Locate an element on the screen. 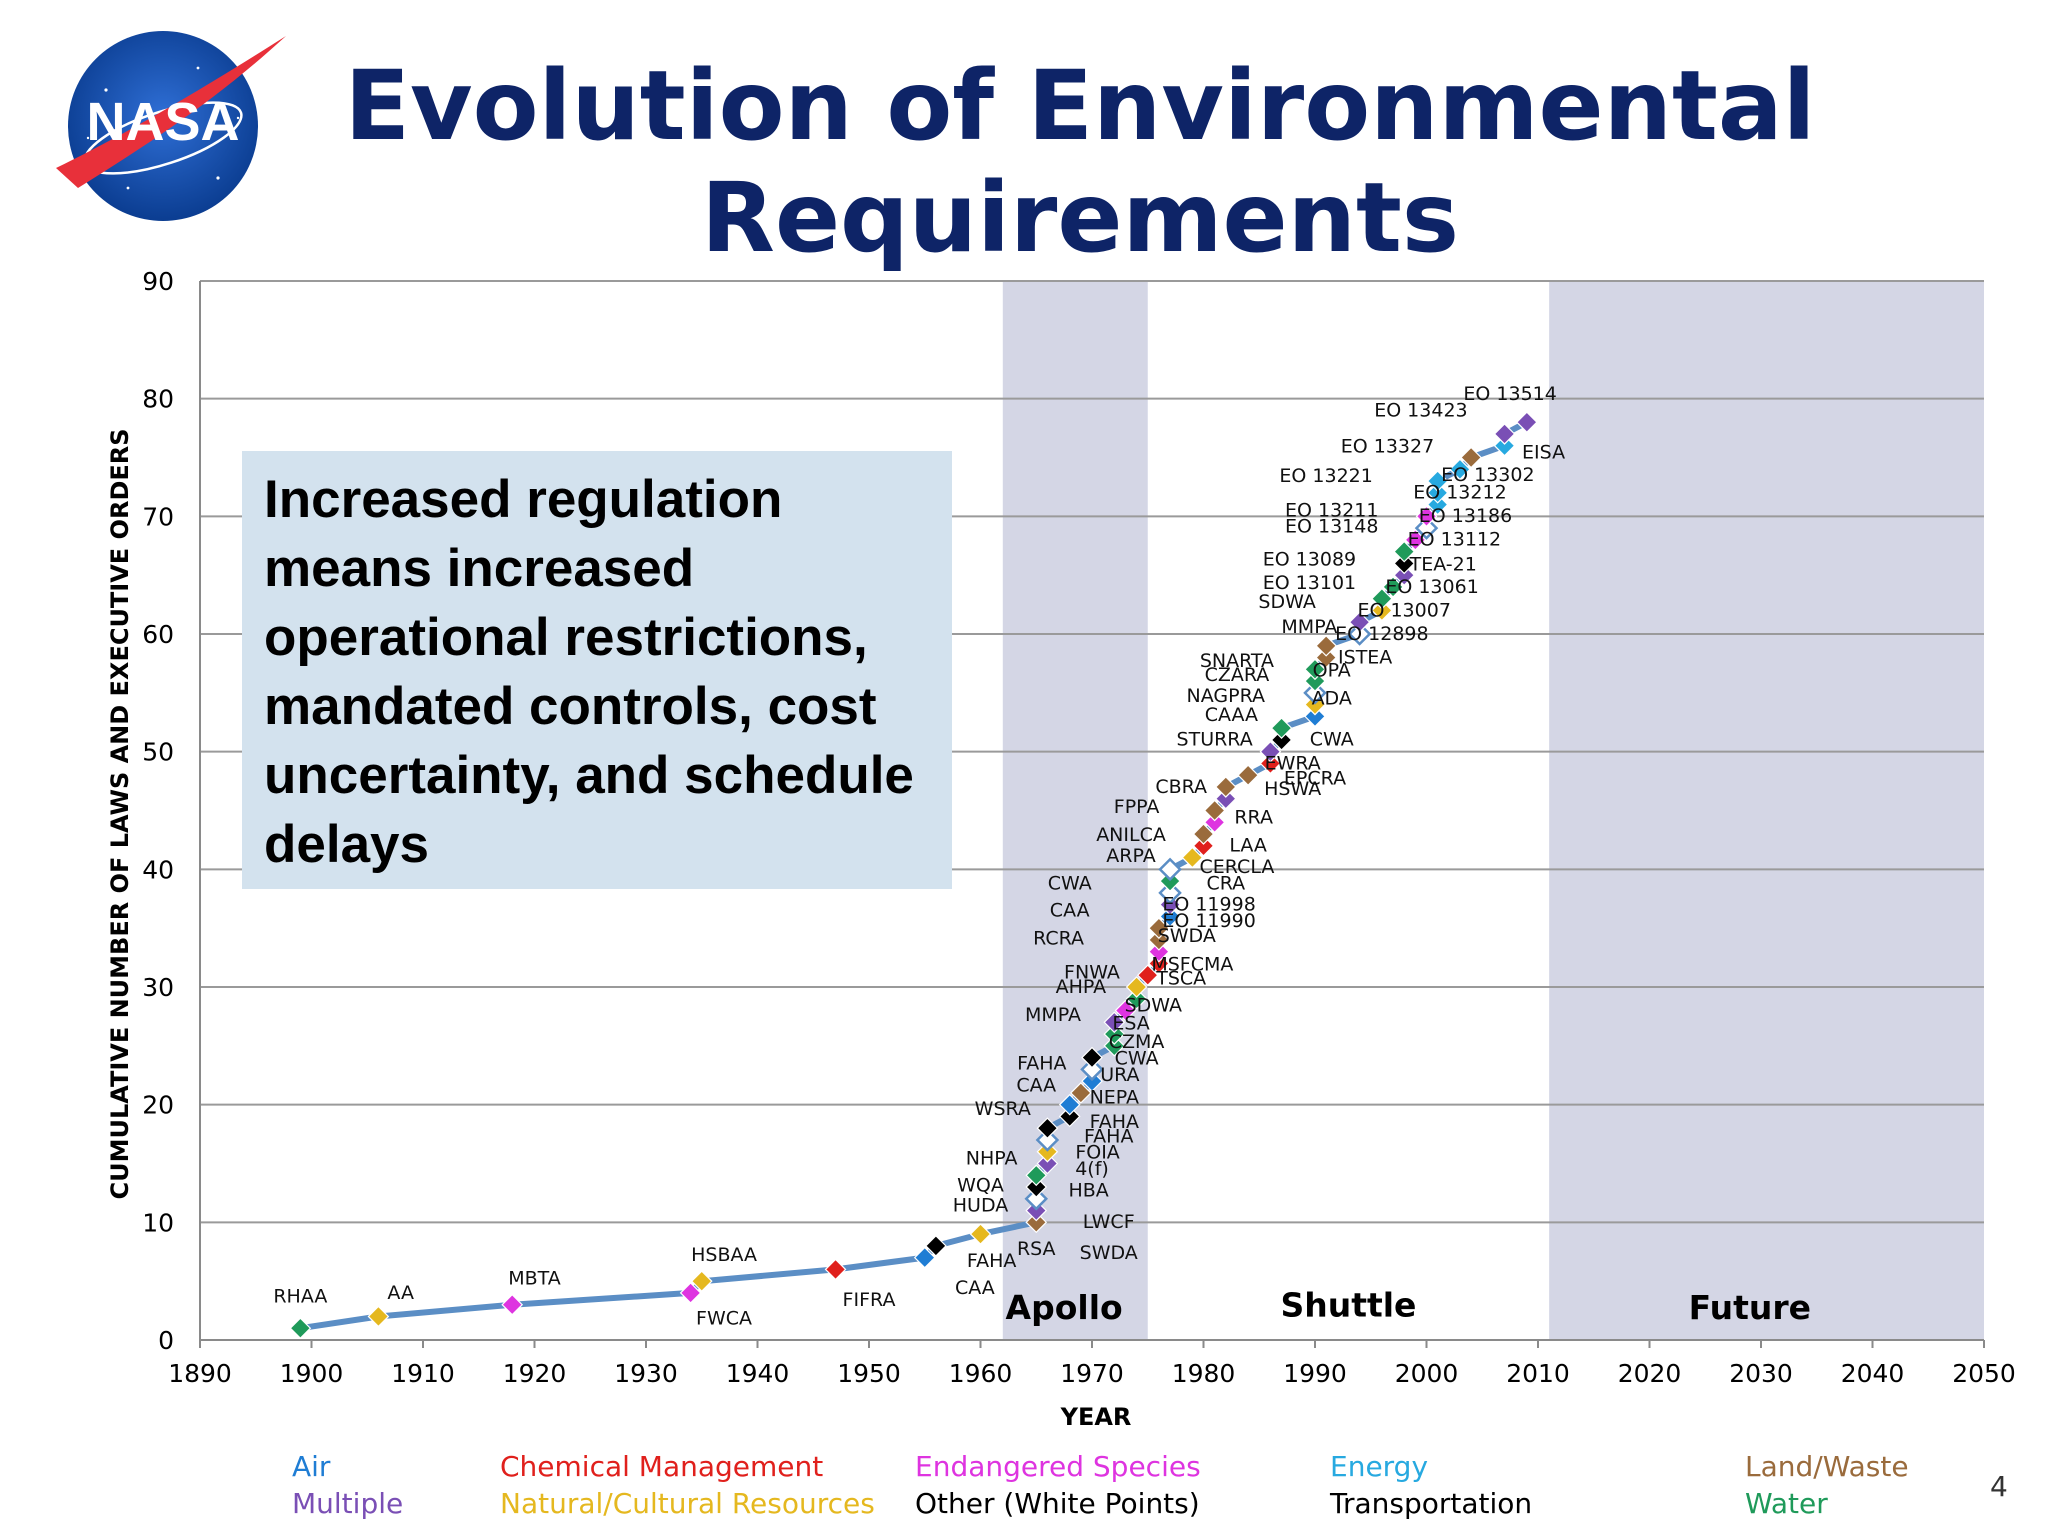  point-annotation: ARPA is located at coordinates (1130, 856).